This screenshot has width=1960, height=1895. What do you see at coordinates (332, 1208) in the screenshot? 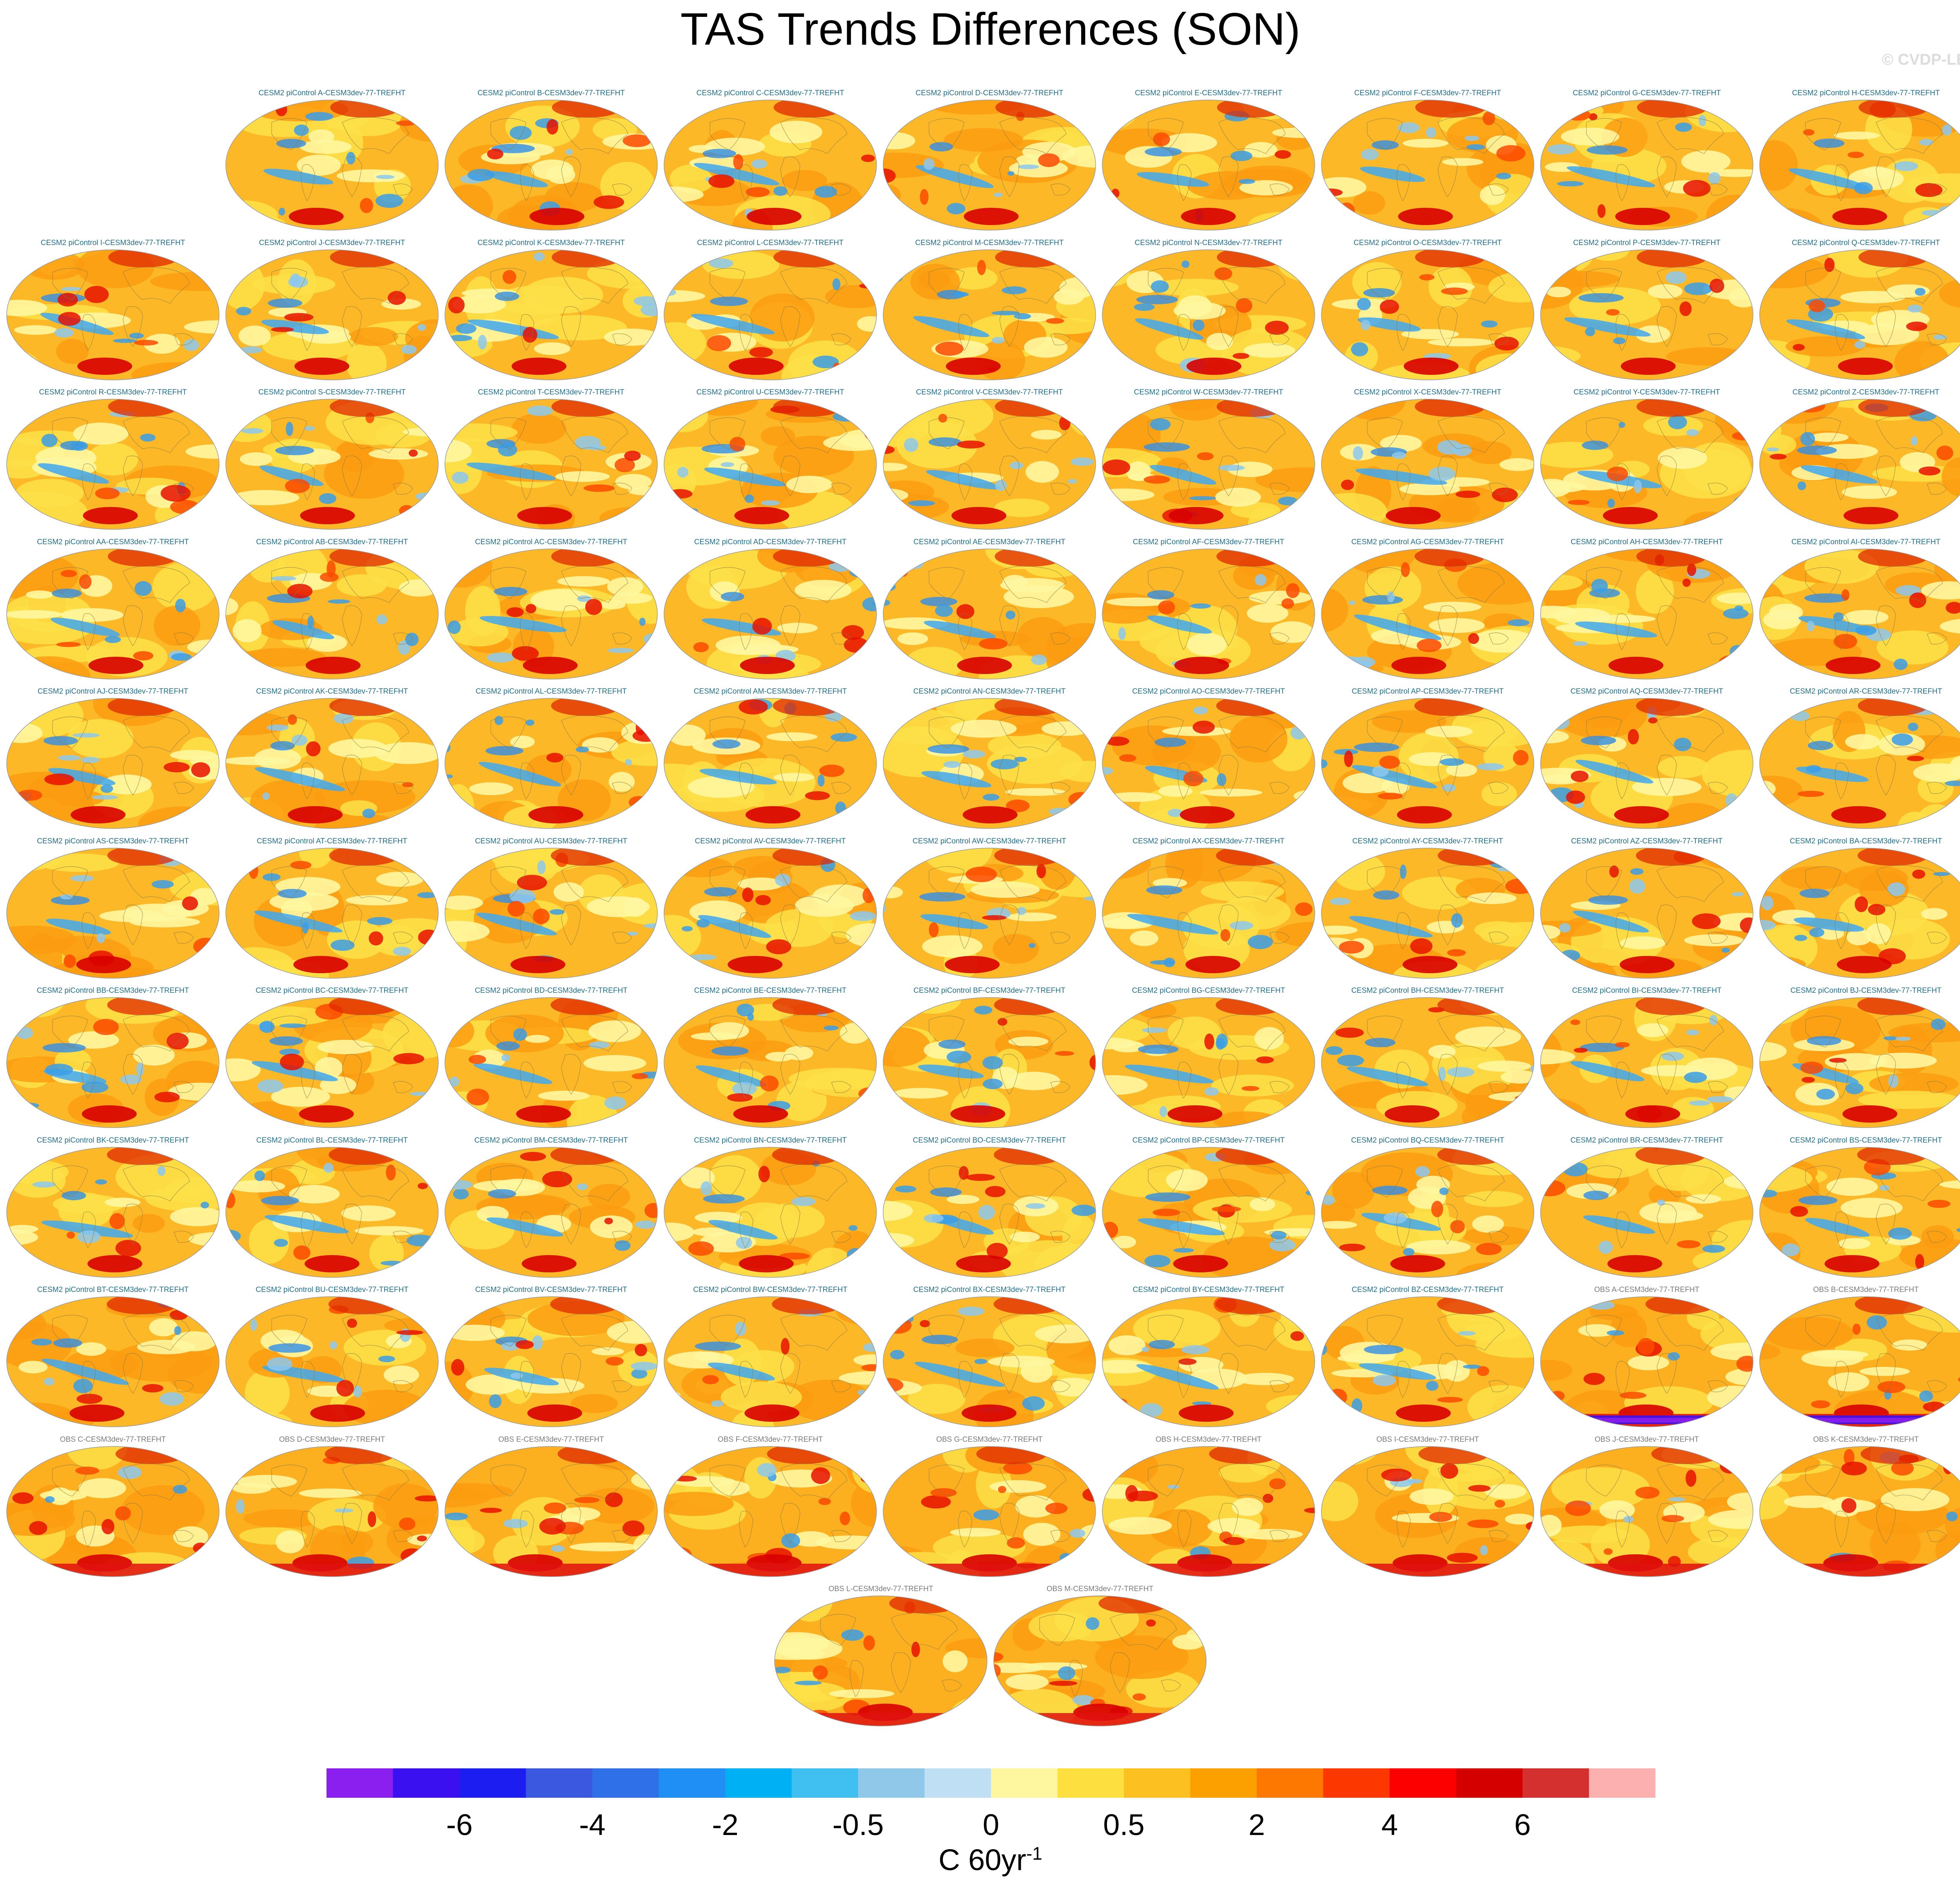
I see `map-panel: CESM2 piControl BL-CESM3dev-77-TREFHT` at bounding box center [332, 1208].